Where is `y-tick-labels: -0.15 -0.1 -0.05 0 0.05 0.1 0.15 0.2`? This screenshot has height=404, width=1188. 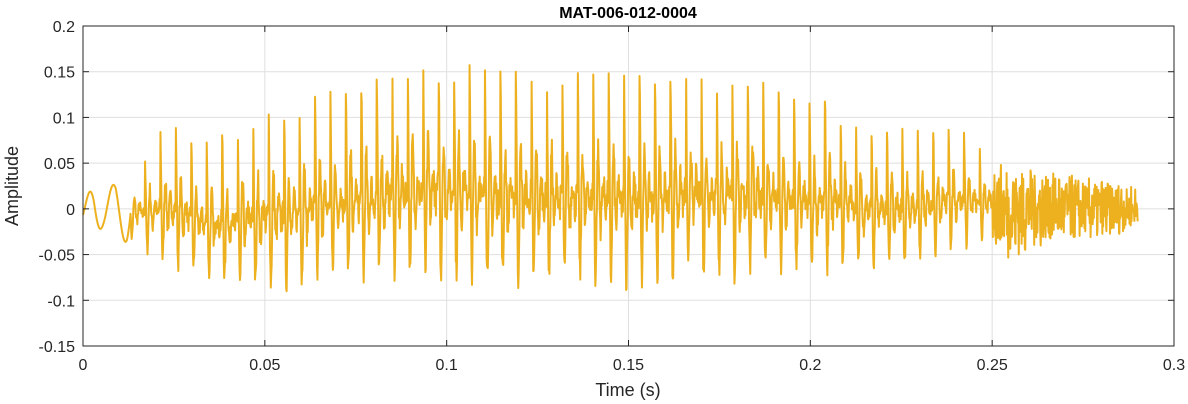 y-tick-labels: -0.15 -0.1 -0.05 0 0.05 0.1 0.15 0.2 is located at coordinates (57, 187).